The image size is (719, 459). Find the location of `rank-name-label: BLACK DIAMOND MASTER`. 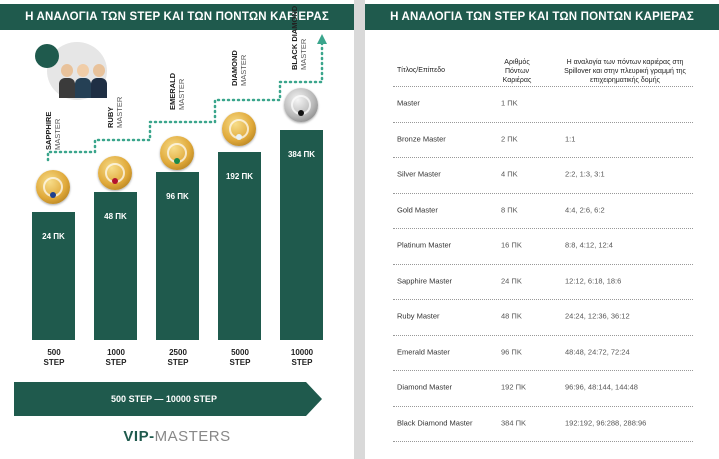

rank-name-label: BLACK DIAMOND MASTER is located at coordinates (299, 38).